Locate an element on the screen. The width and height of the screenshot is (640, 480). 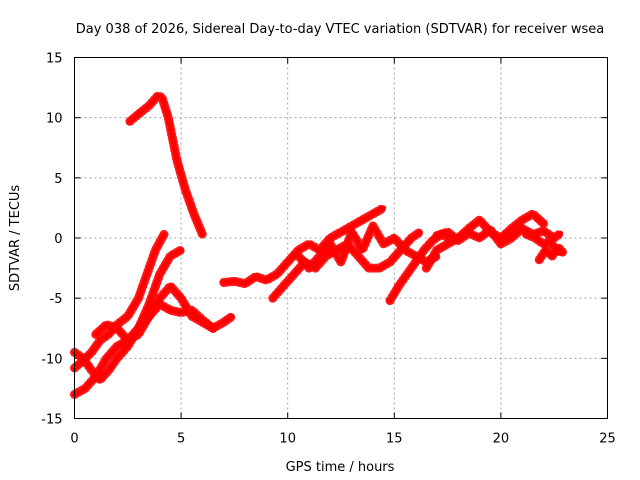
x-axis-label: GPS time / hours is located at coordinates (340, 467).